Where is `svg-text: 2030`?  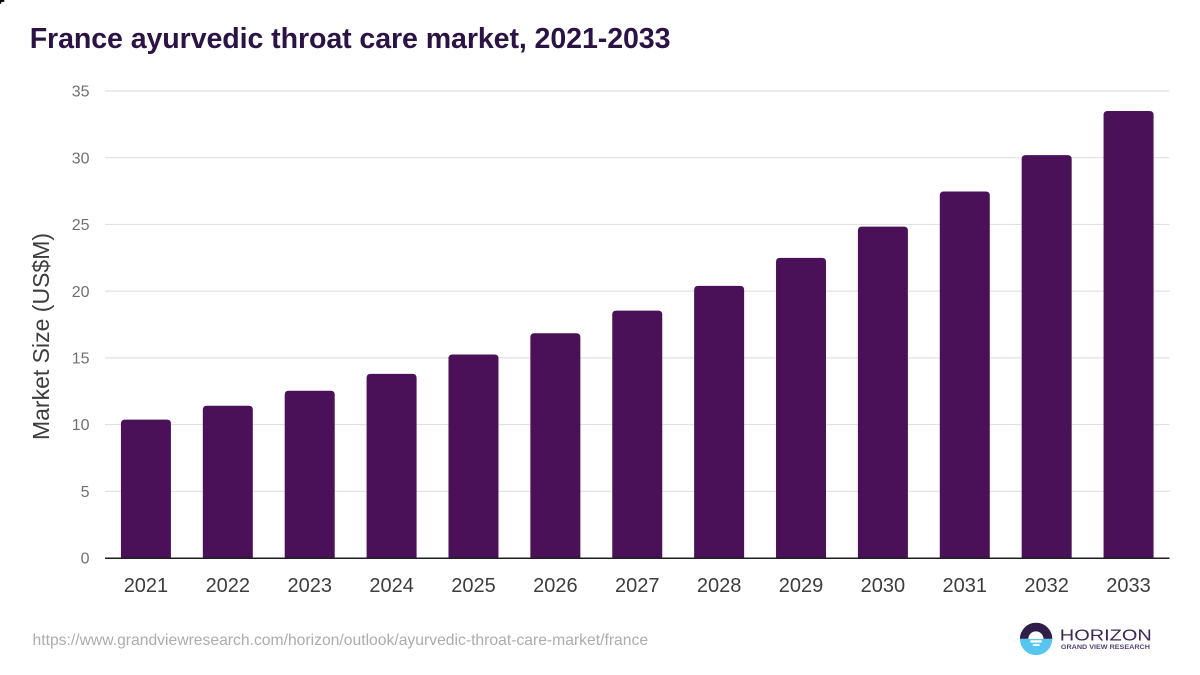 svg-text: 2030 is located at coordinates (883, 586).